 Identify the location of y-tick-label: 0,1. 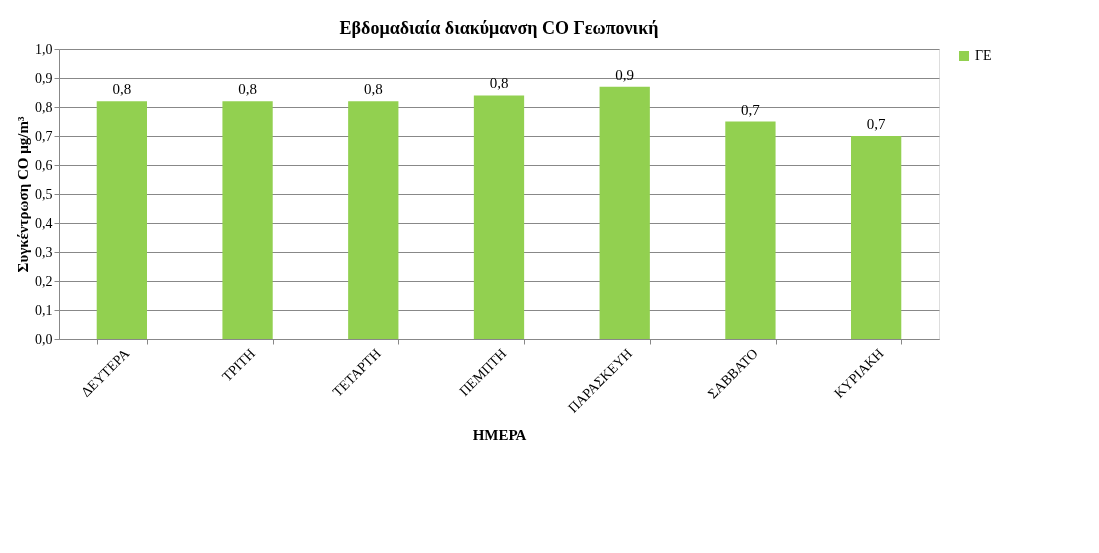
(44, 310).